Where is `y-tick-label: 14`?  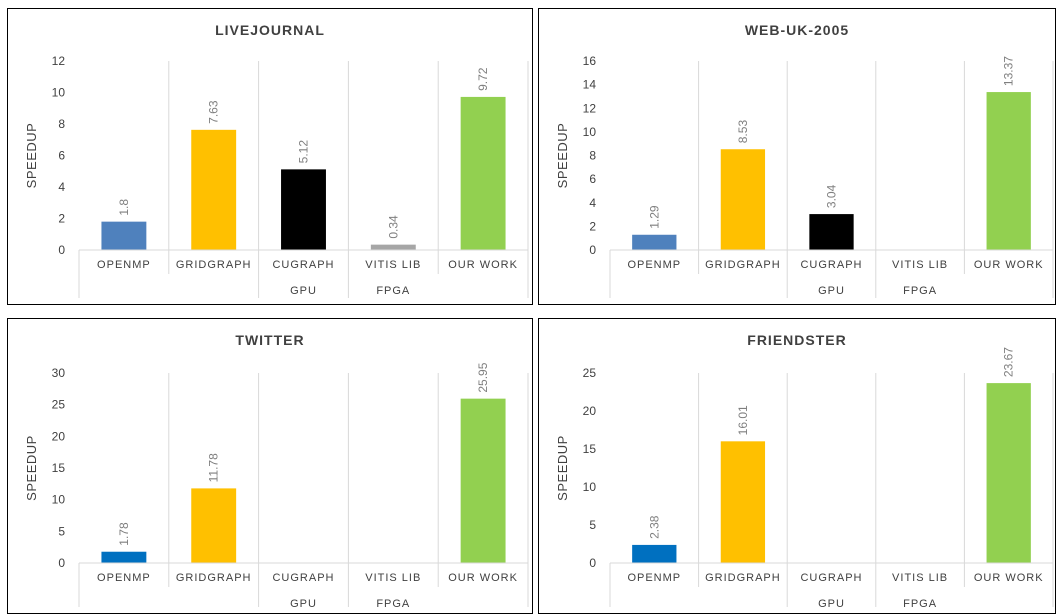
y-tick-label: 14 is located at coordinates (590, 85).